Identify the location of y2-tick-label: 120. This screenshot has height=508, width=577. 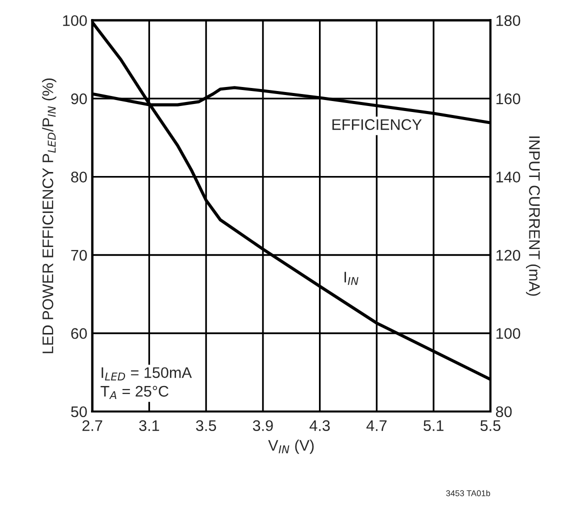
(508, 255).